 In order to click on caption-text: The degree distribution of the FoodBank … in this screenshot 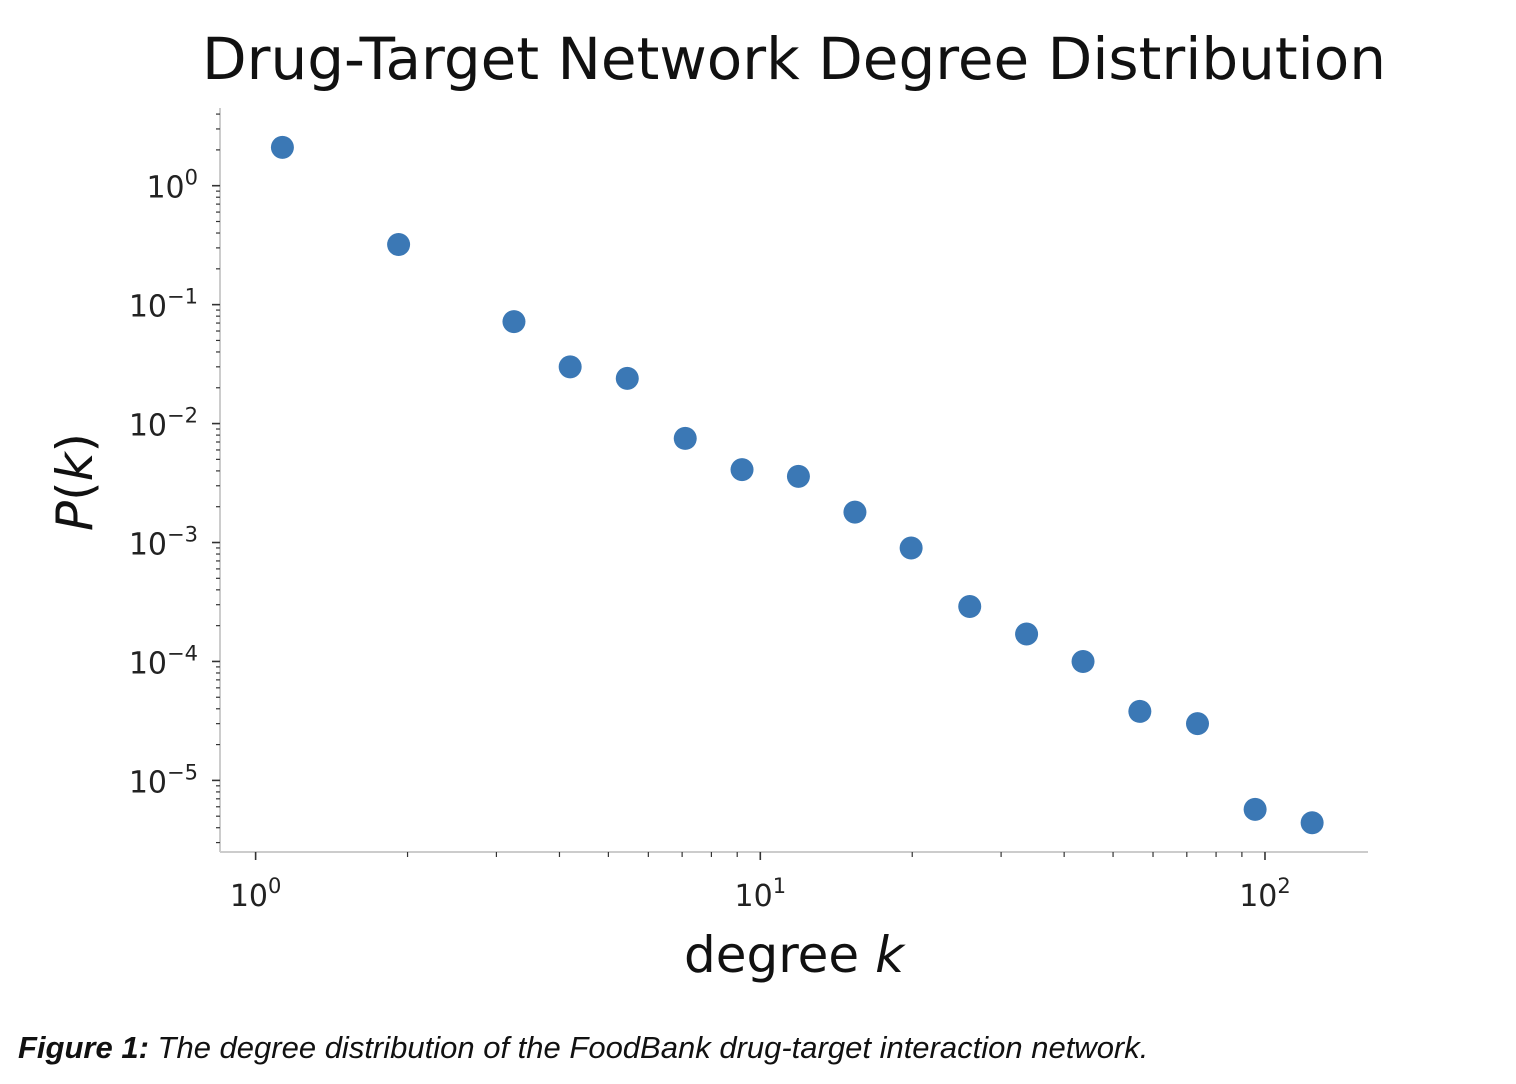, I will do `click(648, 1047)`.